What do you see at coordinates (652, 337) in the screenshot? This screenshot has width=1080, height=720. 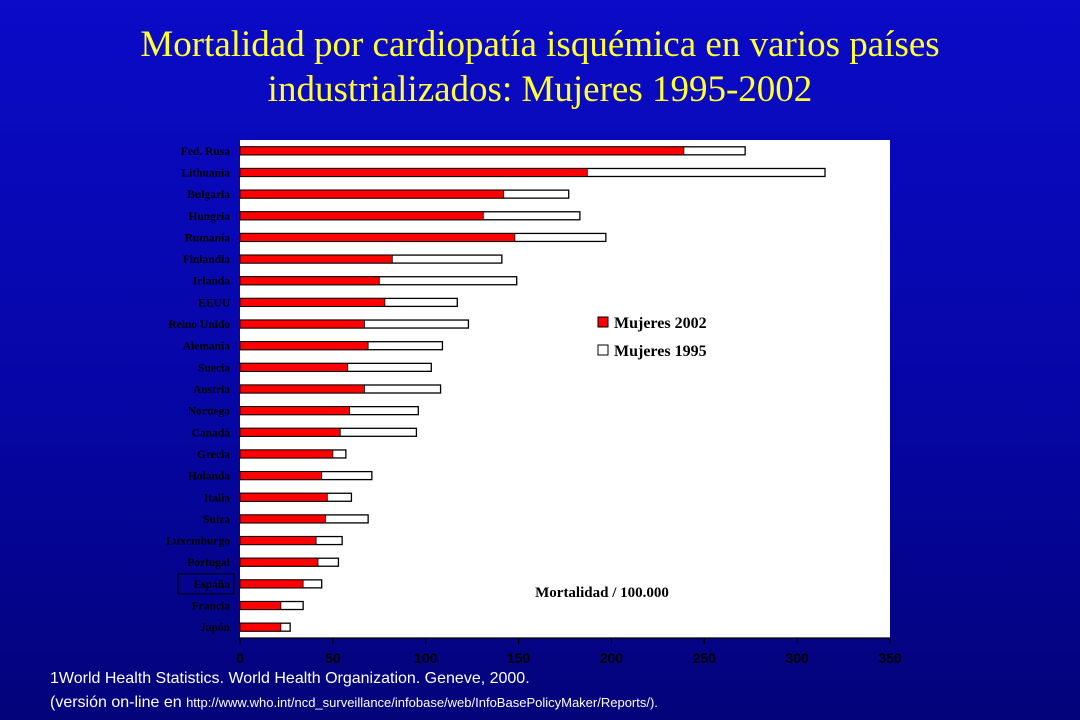 I see `legend: Mujeres 2002 Mujeres 1995` at bounding box center [652, 337].